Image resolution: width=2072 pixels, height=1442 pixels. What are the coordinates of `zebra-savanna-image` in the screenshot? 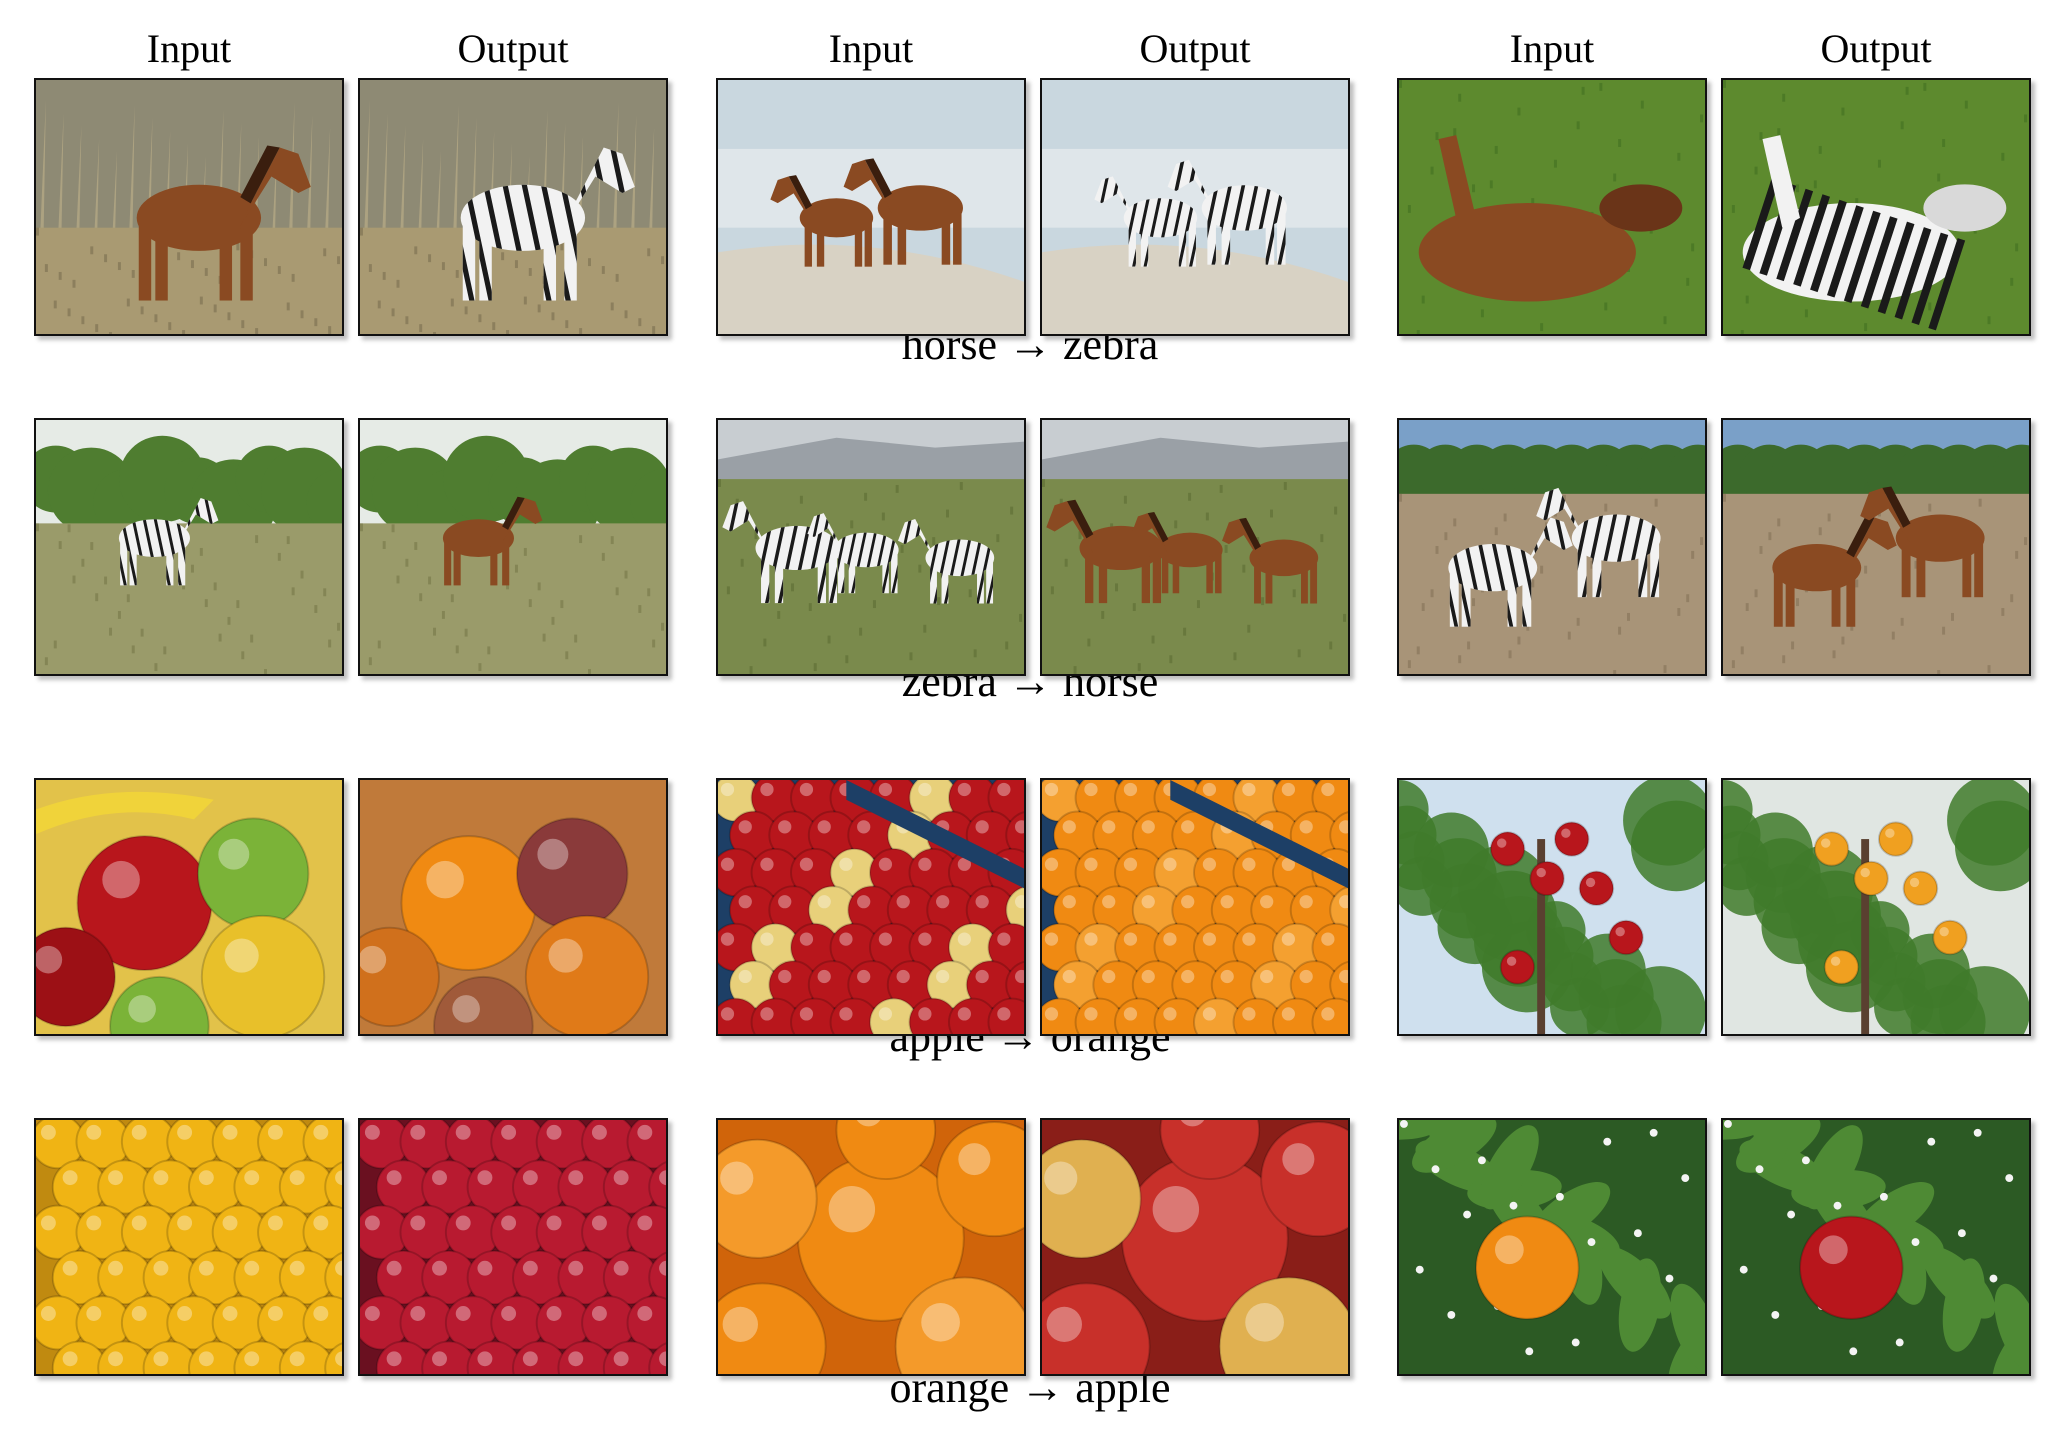 It's located at (189, 547).